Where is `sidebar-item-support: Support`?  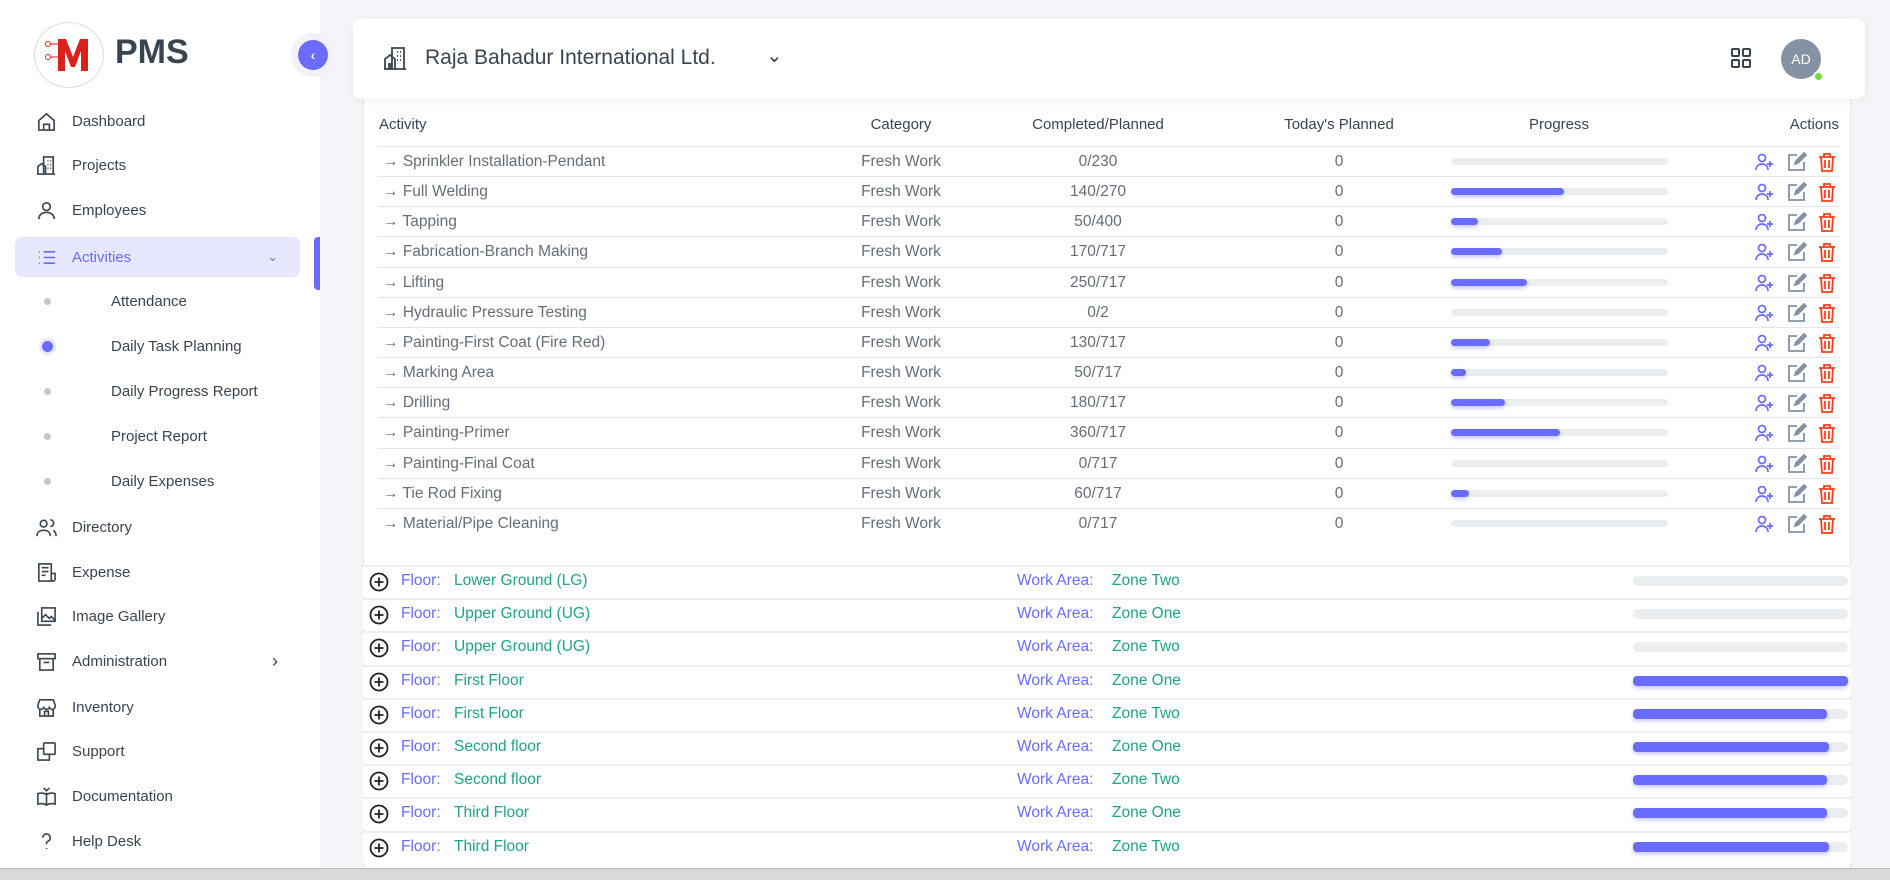
sidebar-item-support: Support is located at coordinates (157, 751).